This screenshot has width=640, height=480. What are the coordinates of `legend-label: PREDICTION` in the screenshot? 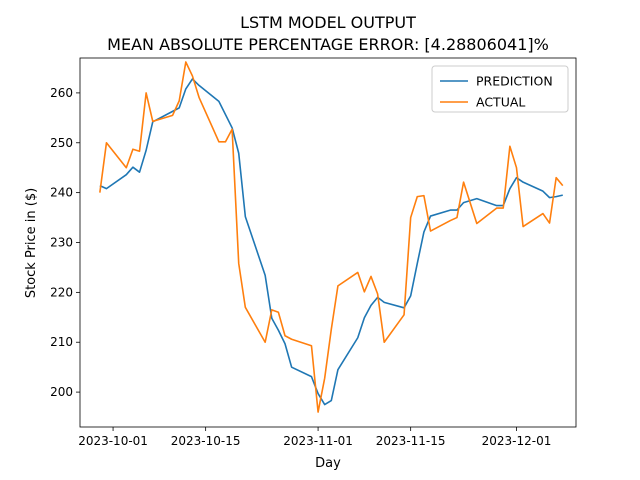 It's located at (514, 81).